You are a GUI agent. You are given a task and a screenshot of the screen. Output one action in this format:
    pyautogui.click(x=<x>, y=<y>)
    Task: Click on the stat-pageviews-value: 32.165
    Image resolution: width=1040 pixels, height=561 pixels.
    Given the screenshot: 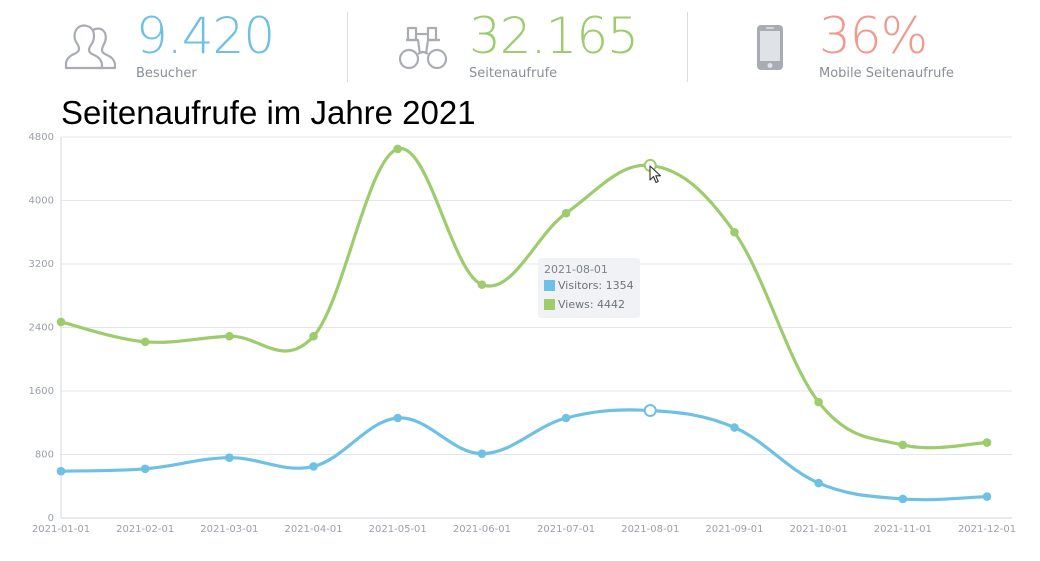 What is the action you would take?
    pyautogui.click(x=554, y=36)
    